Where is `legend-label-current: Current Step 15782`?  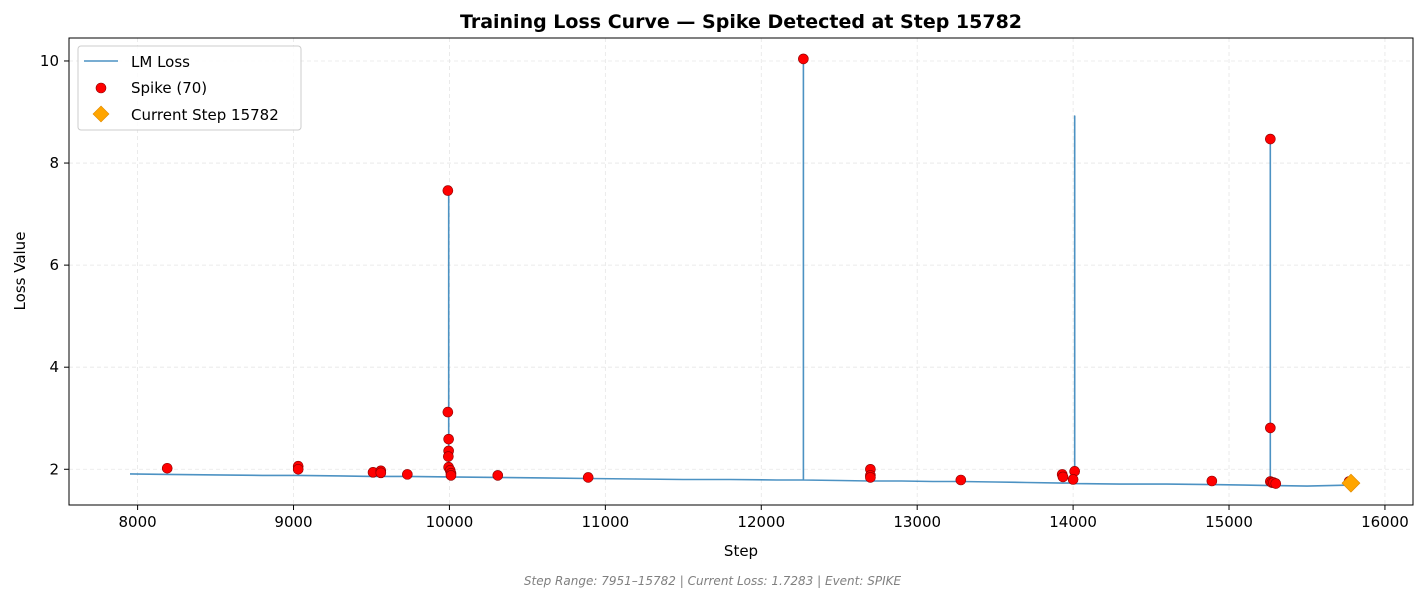 legend-label-current: Current Step 15782 is located at coordinates (205, 115).